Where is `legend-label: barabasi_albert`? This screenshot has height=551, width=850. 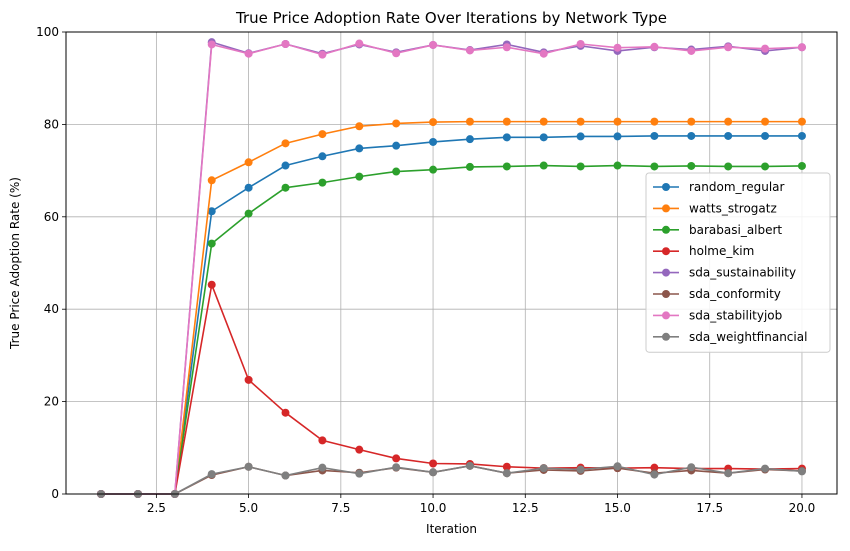
legend-label: barabasi_albert is located at coordinates (735, 230).